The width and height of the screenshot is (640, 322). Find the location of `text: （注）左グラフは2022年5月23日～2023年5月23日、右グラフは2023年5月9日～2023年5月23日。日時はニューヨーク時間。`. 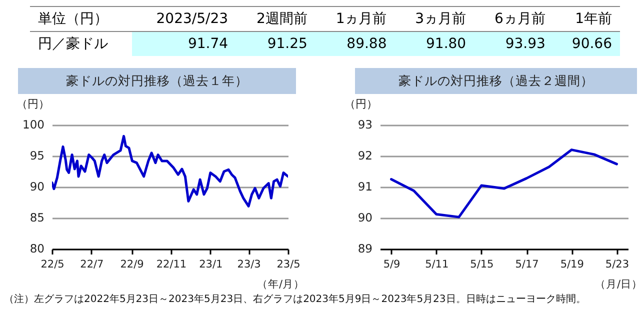

text: （注）左グラフは2022年5月23日～2023年5月23日、右グラフは2023年5月9日～2023年5月23日。日時はニューヨーク時間。 is located at coordinates (295, 299).